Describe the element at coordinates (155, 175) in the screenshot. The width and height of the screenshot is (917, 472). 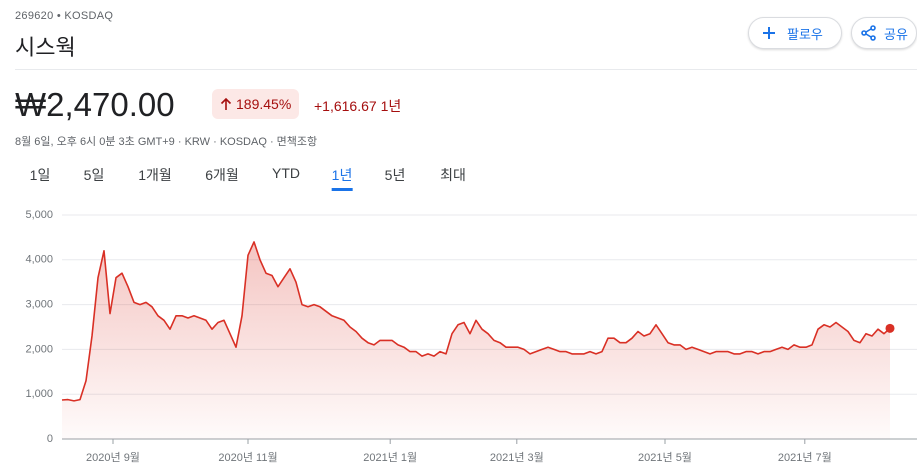
I see `range-tab: 1개월` at that location.